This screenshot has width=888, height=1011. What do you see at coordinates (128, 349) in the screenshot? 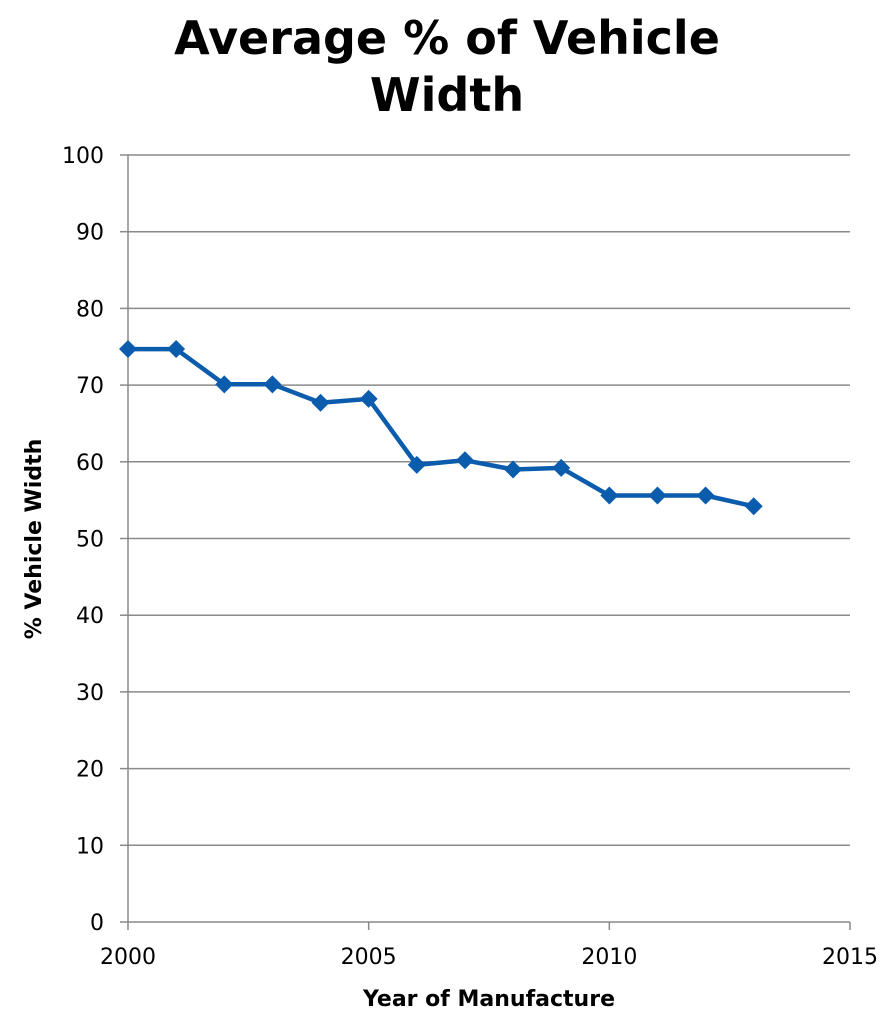
I see `data-point-2000` at bounding box center [128, 349].